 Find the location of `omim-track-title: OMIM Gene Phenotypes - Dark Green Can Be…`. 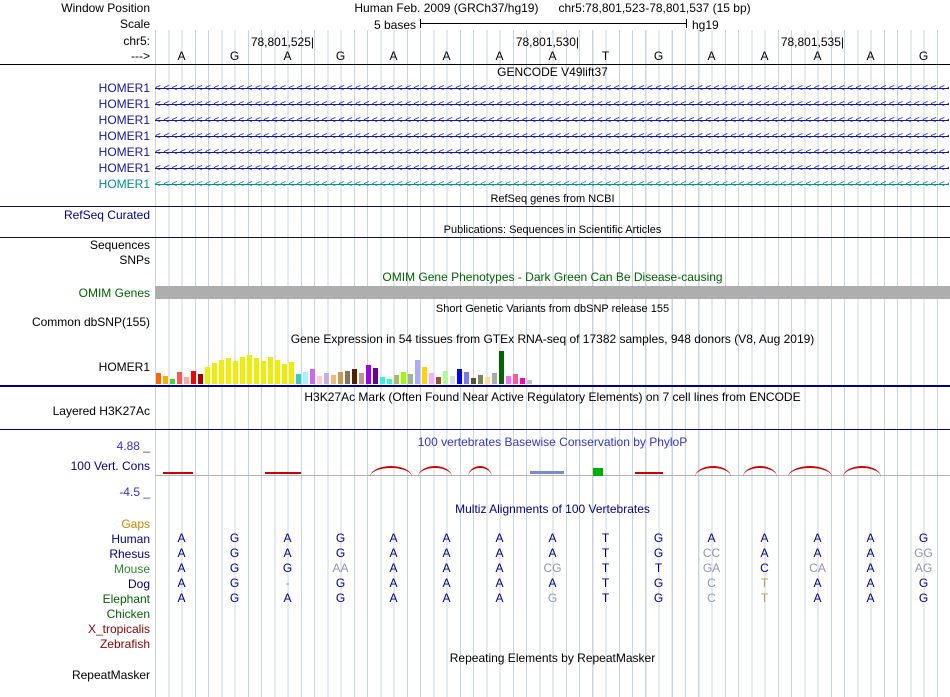

omim-track-title: OMIM Gene Phenotypes - Dark Green Can Be… is located at coordinates (552, 277).